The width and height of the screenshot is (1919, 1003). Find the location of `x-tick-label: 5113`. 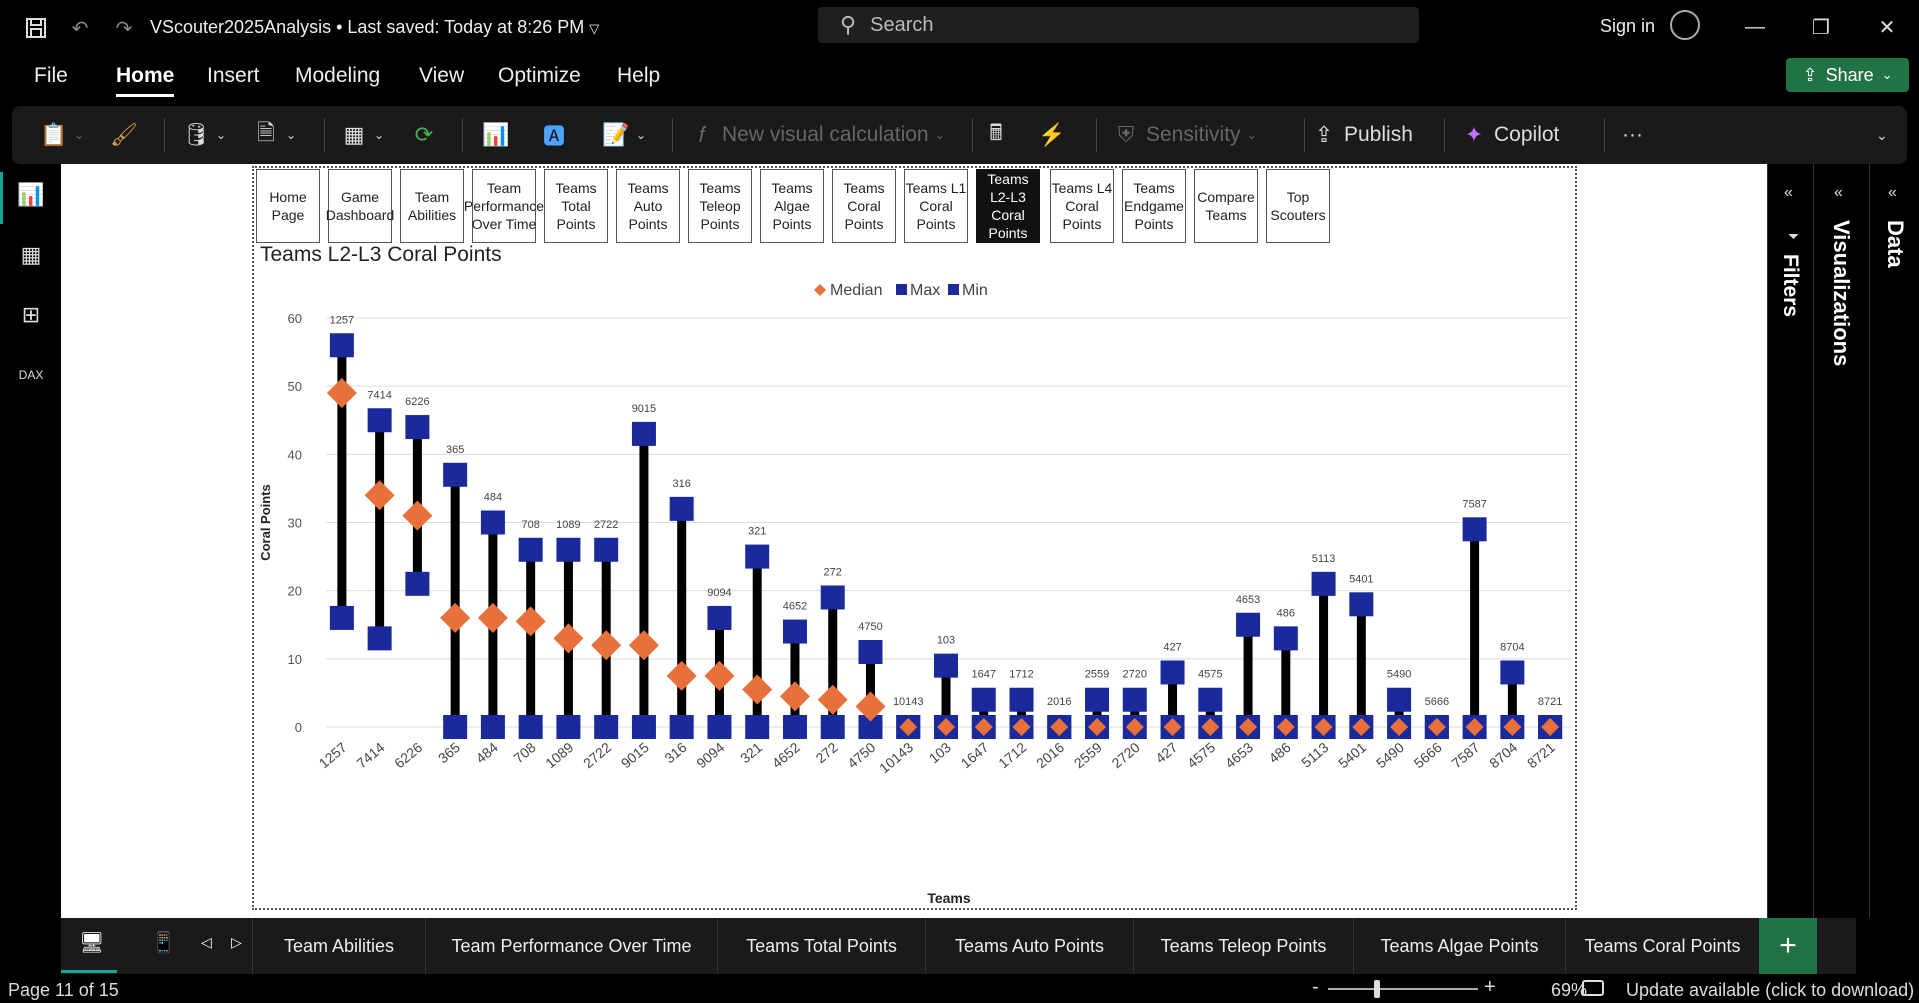

x-tick-label: 5113 is located at coordinates (1315, 755).